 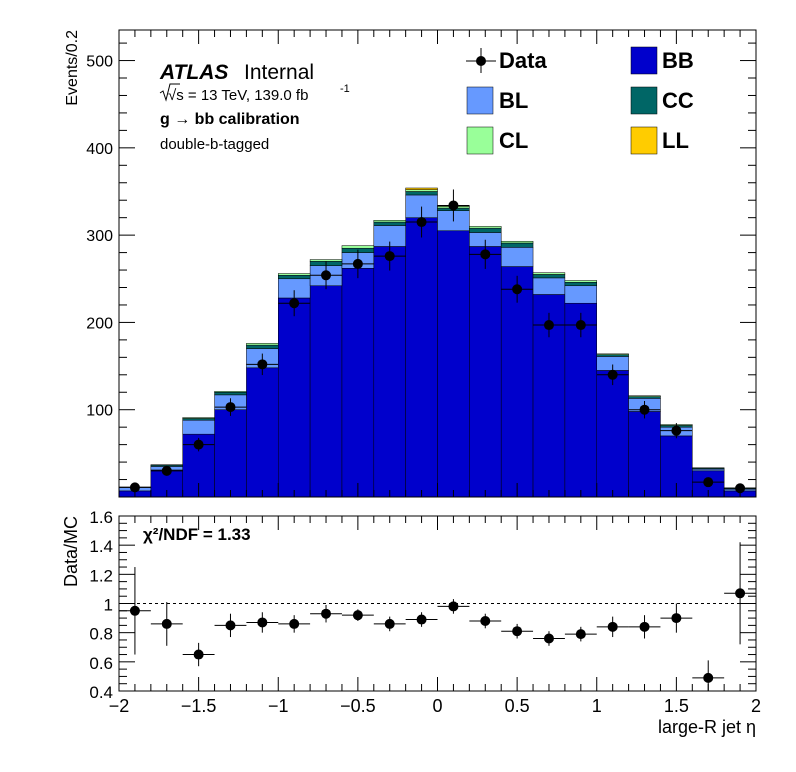 I want to click on ratio-ytick-label-6: 1.6, so click(x=101, y=517).